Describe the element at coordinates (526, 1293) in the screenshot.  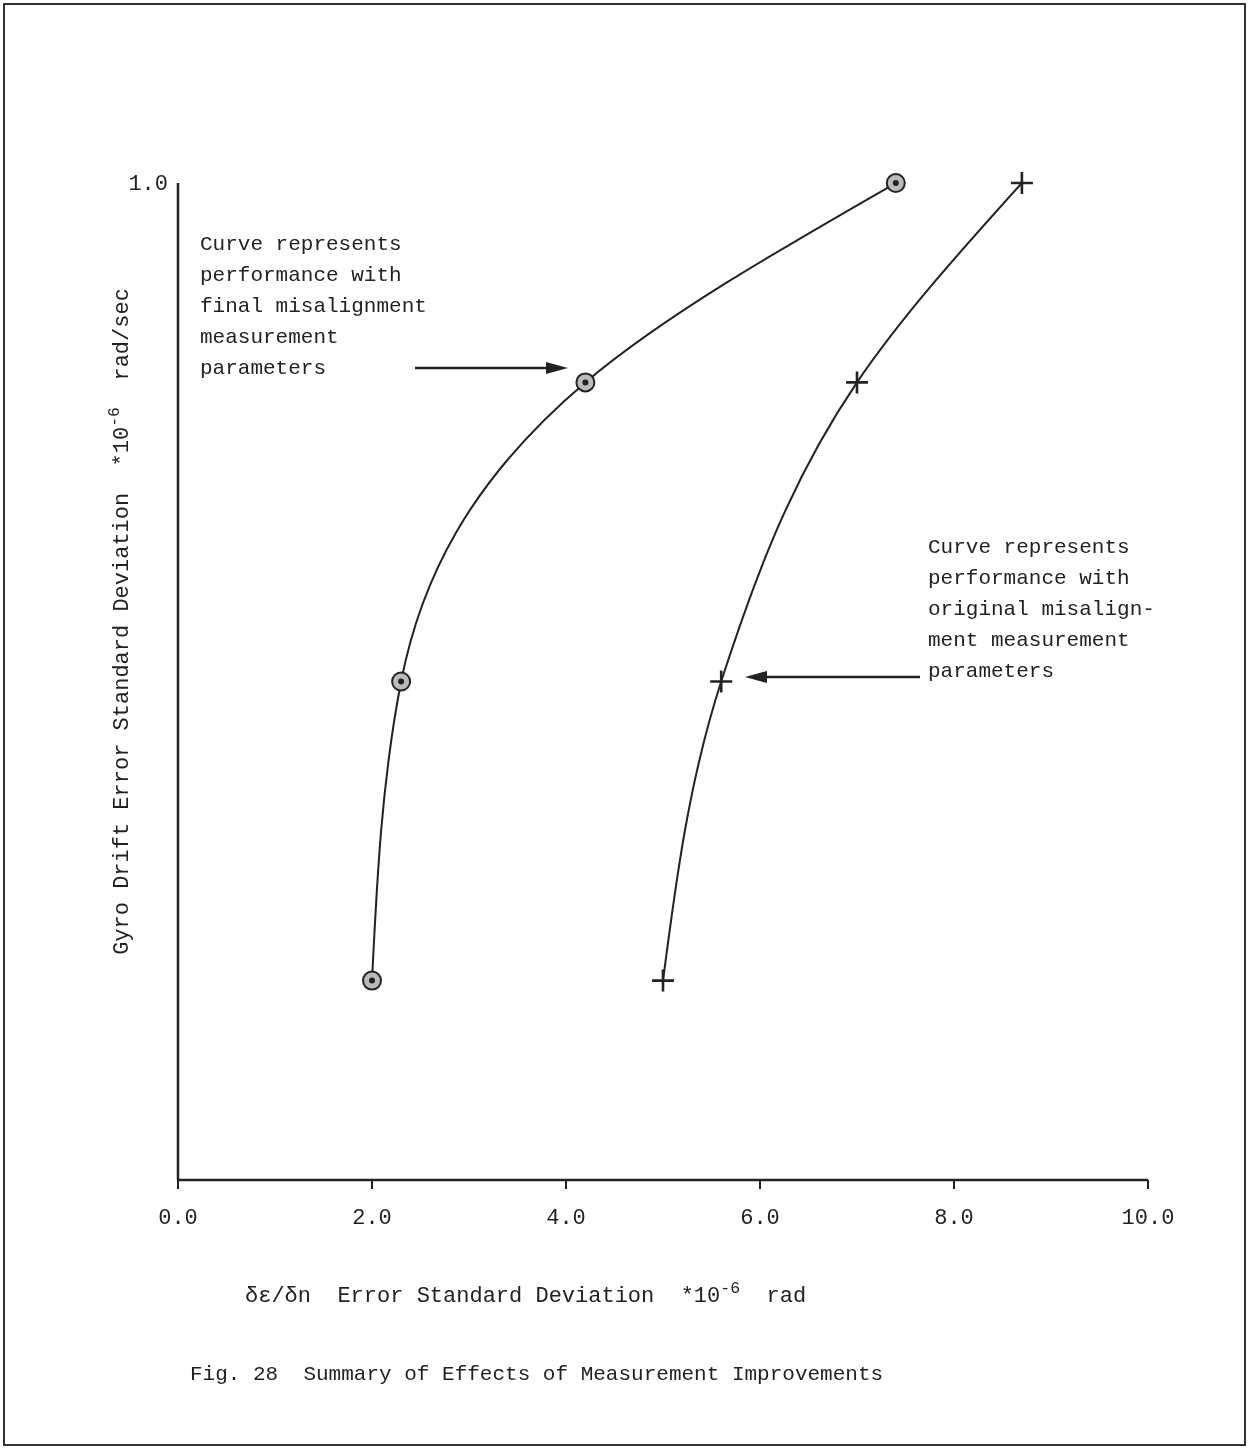
I see `text: δε/δn Error Standard Deviation *10$^{-6}$ rad` at that location.